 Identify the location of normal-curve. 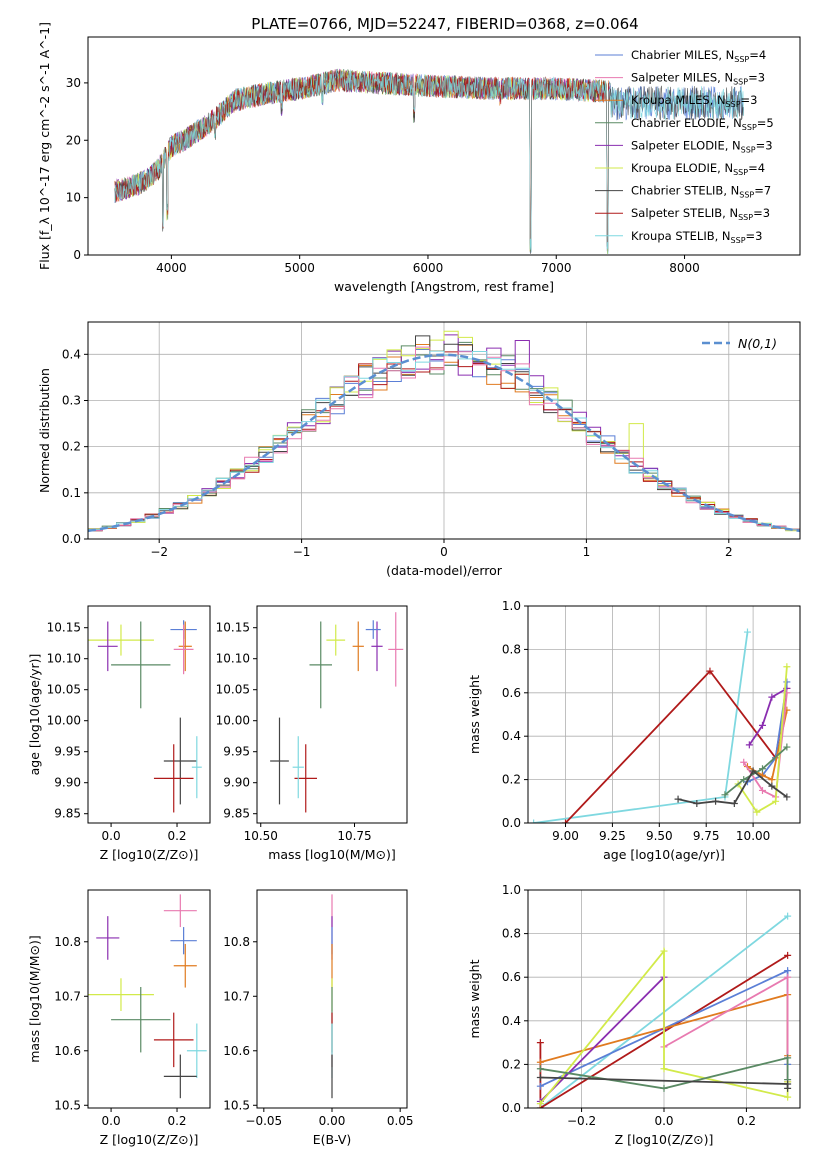
(444, 443).